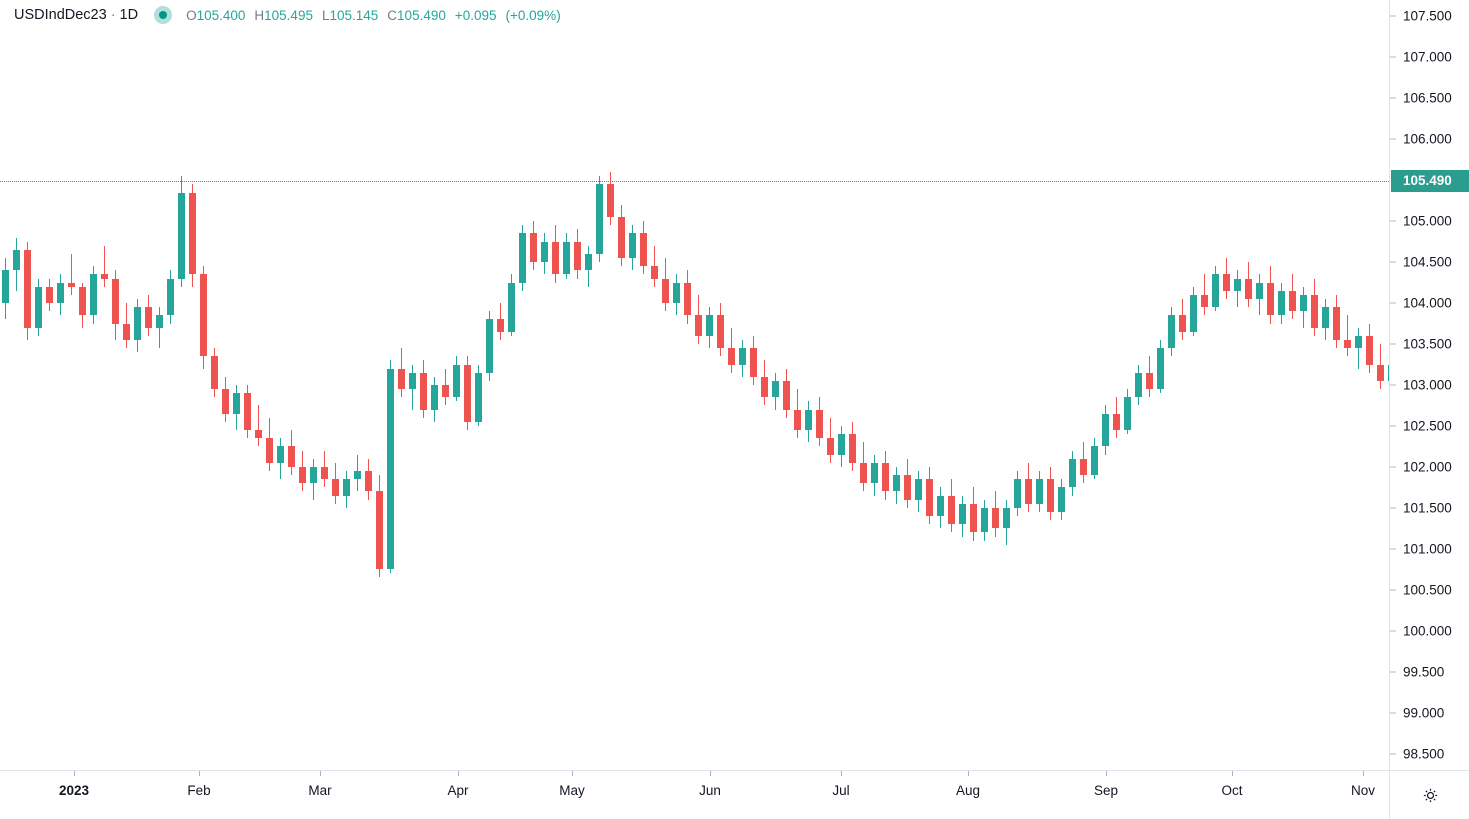 This screenshot has height=819, width=1469. I want to click on gear-icon, so click(1430, 795).